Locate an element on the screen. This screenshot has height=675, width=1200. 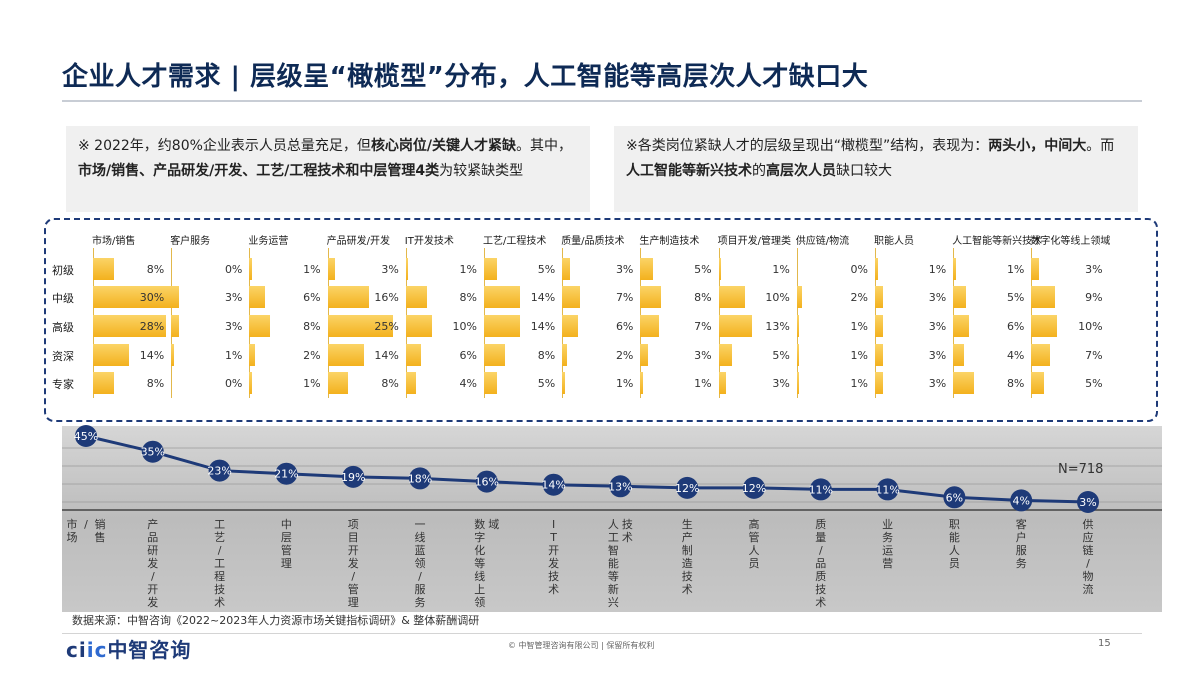
data-label: 13% is located at coordinates (620, 486).